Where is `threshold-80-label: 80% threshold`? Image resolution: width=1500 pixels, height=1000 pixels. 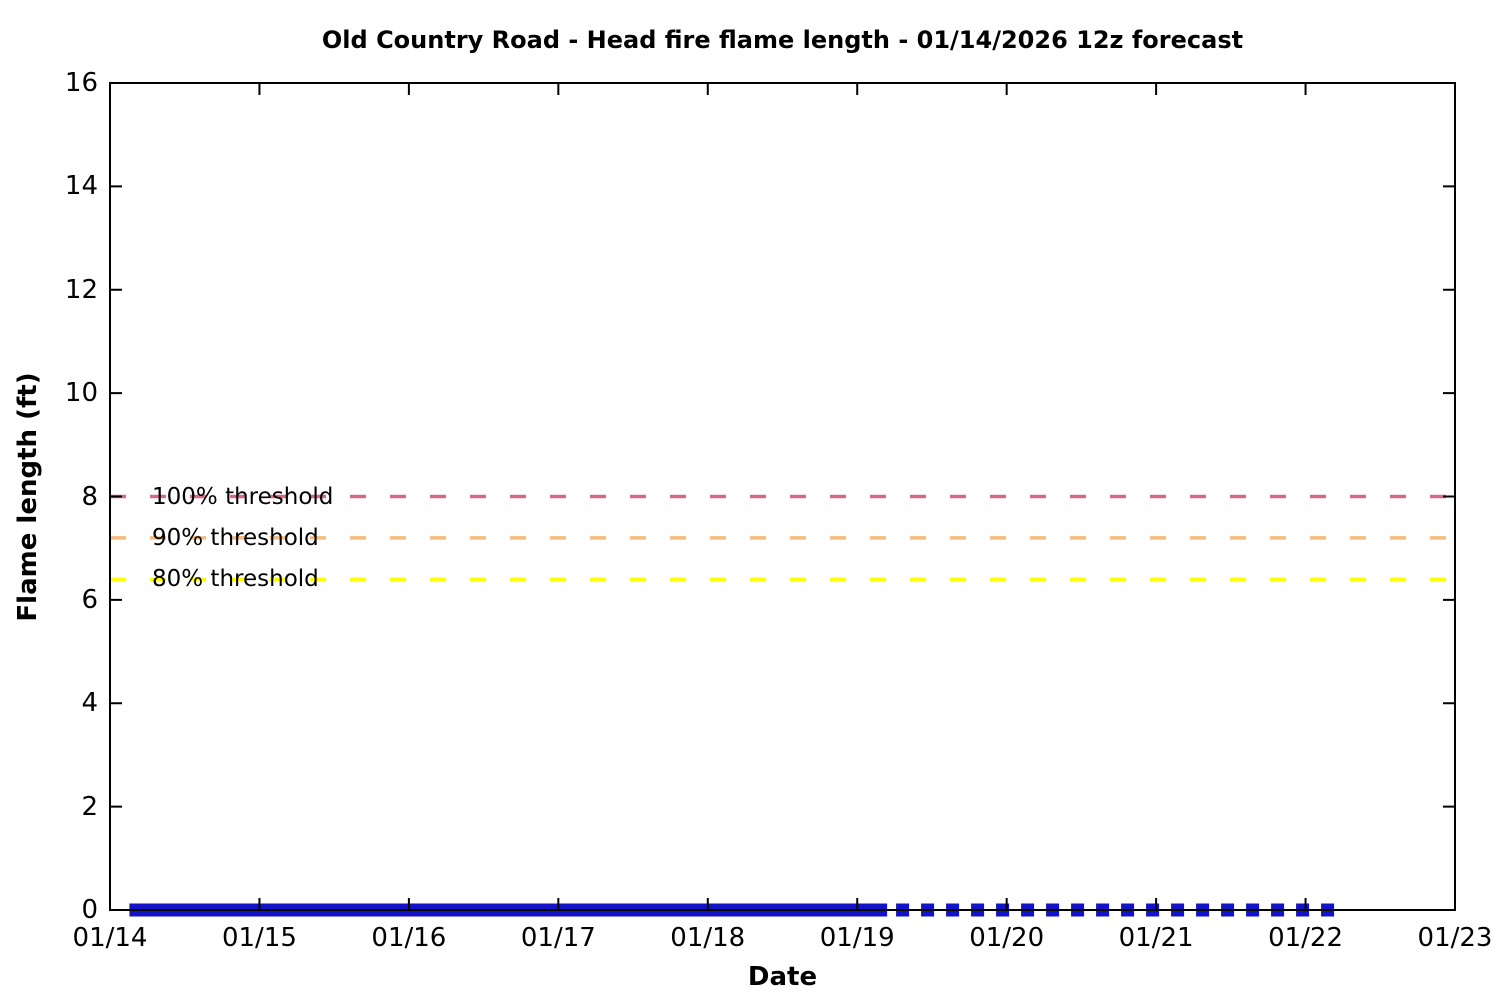 threshold-80-label: 80% threshold is located at coordinates (235, 579).